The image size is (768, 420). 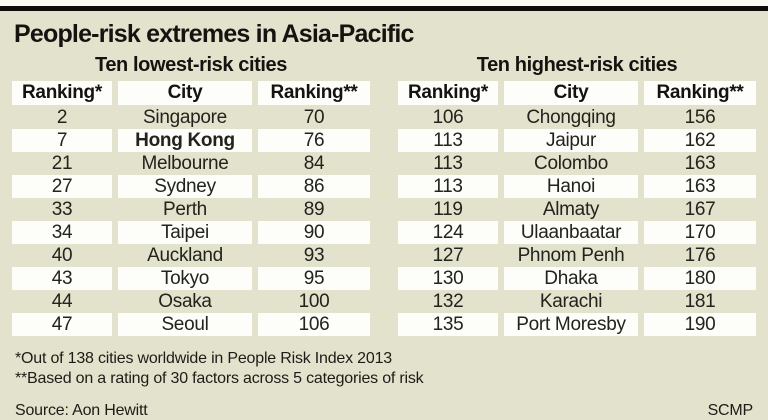 What do you see at coordinates (81, 410) in the screenshot?
I see `source-label: Source: Aon Hewitt` at bounding box center [81, 410].